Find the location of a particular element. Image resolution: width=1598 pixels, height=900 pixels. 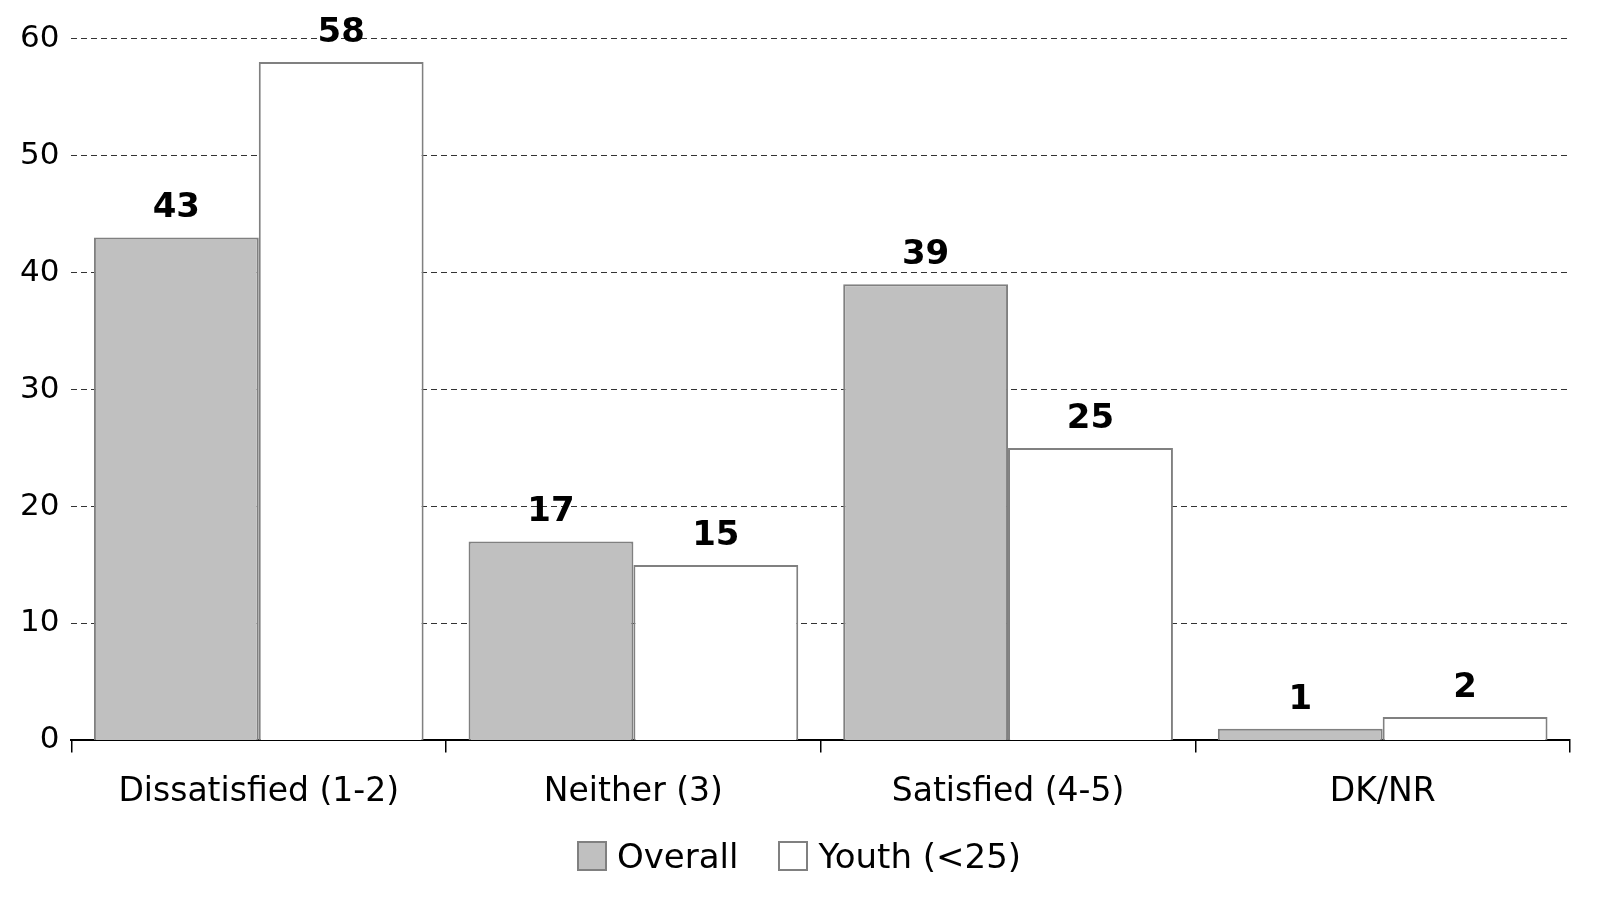

y-tick-label: 20 is located at coordinates (39, 503).